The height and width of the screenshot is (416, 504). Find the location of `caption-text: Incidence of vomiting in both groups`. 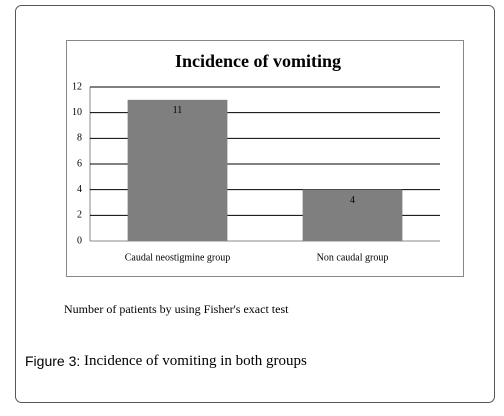

caption-text: Incidence of vomiting in both groups is located at coordinates (195, 361).